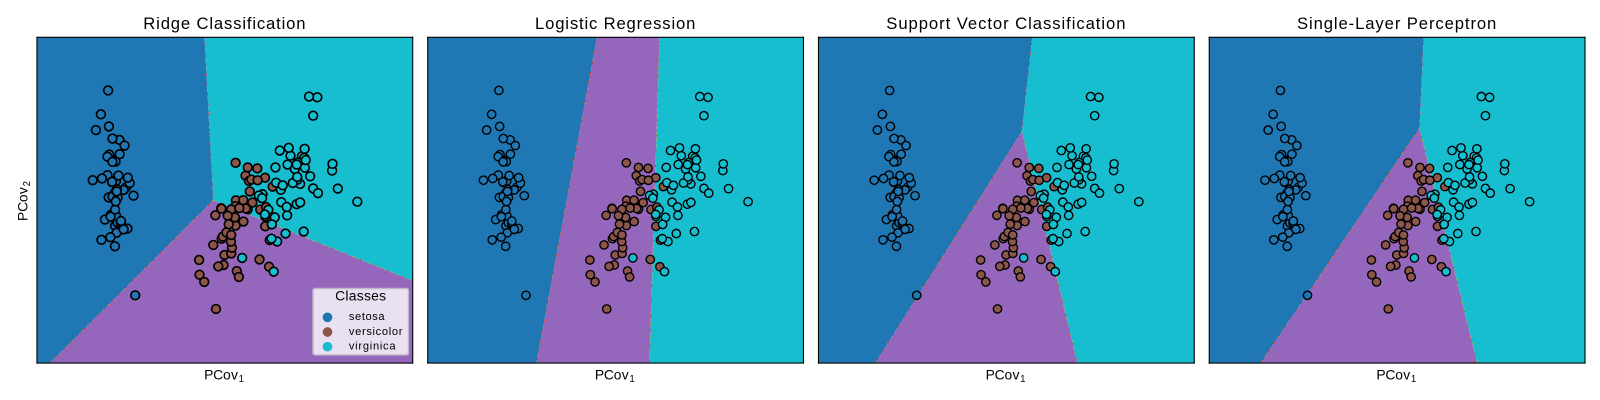 This screenshot has height=400, width=1600. What do you see at coordinates (372, 347) in the screenshot?
I see `svg-text: virginica` at bounding box center [372, 347].